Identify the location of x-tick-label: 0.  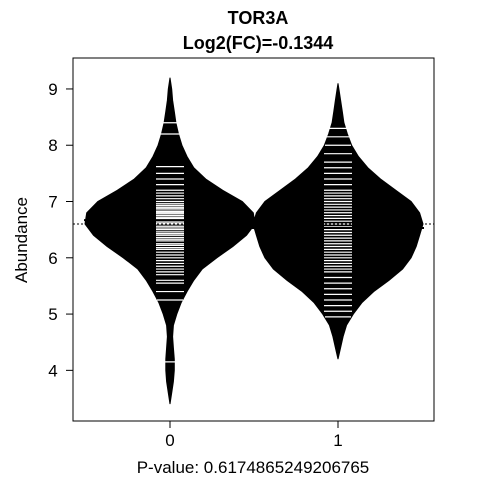
(169, 440).